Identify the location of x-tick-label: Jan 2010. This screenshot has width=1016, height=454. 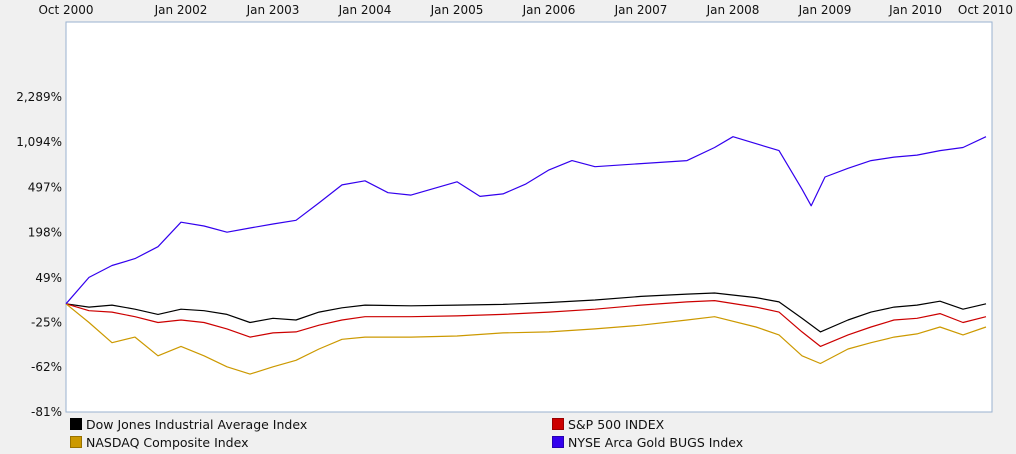
(915, 10).